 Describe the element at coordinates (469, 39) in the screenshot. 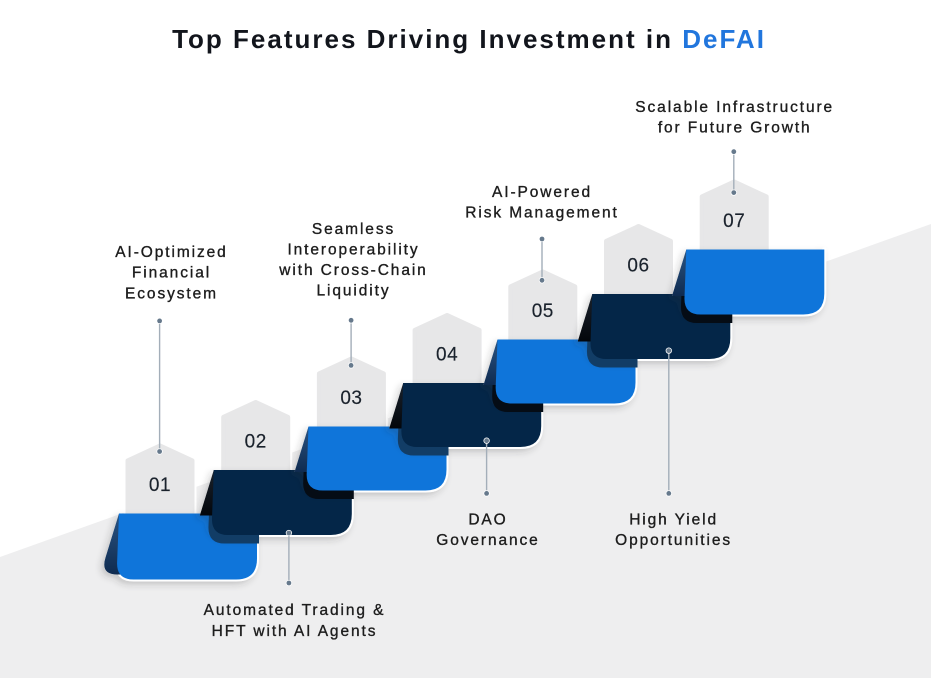

I see `svg-text:Top Features Driving Investmen: Top Features Driving Investment in DeFAI` at that location.